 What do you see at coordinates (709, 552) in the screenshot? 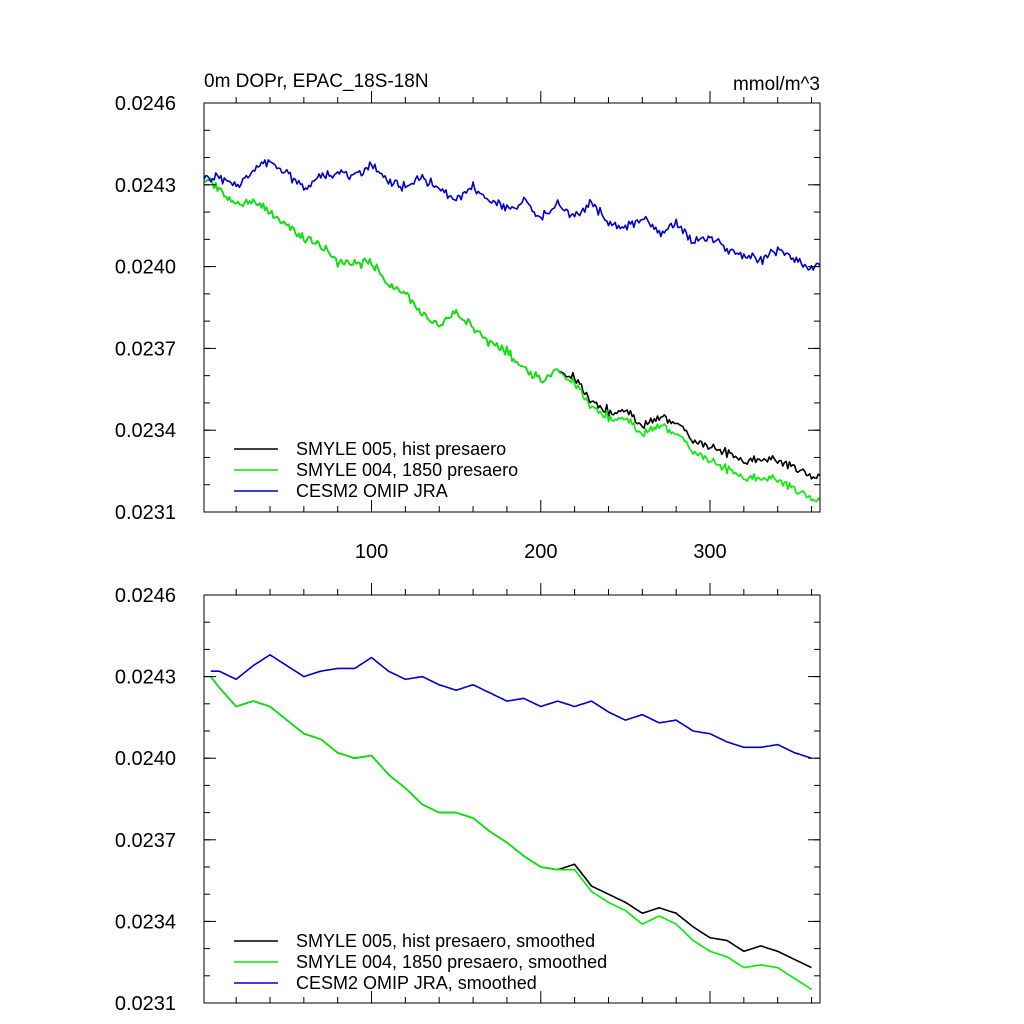
I see `x-tick-label: 300` at bounding box center [709, 552].